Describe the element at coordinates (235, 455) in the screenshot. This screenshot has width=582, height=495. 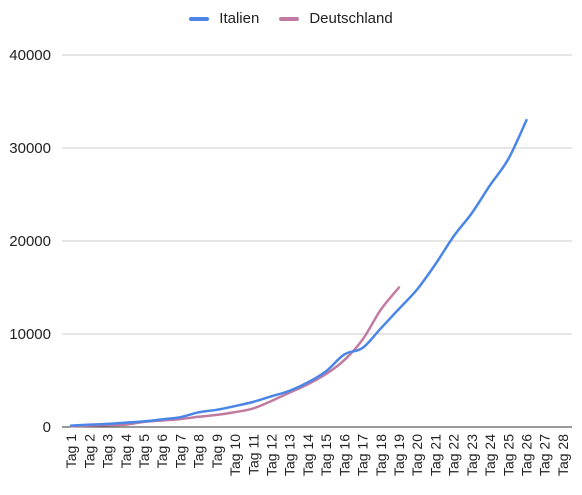
I see `x-tick-label: Tag 10` at that location.